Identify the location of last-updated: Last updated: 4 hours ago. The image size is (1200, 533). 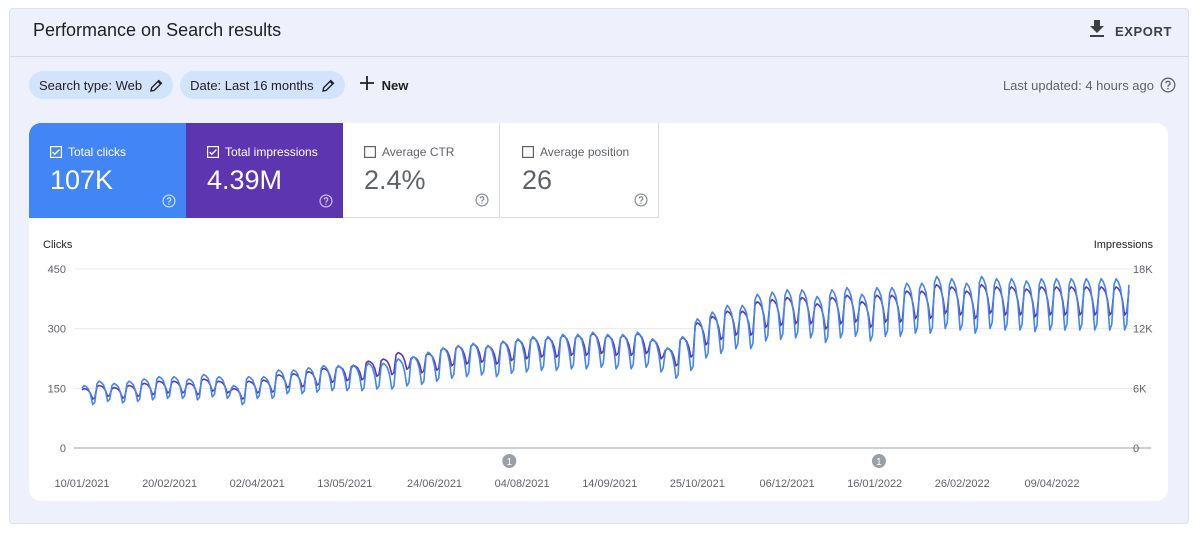
(1089, 85).